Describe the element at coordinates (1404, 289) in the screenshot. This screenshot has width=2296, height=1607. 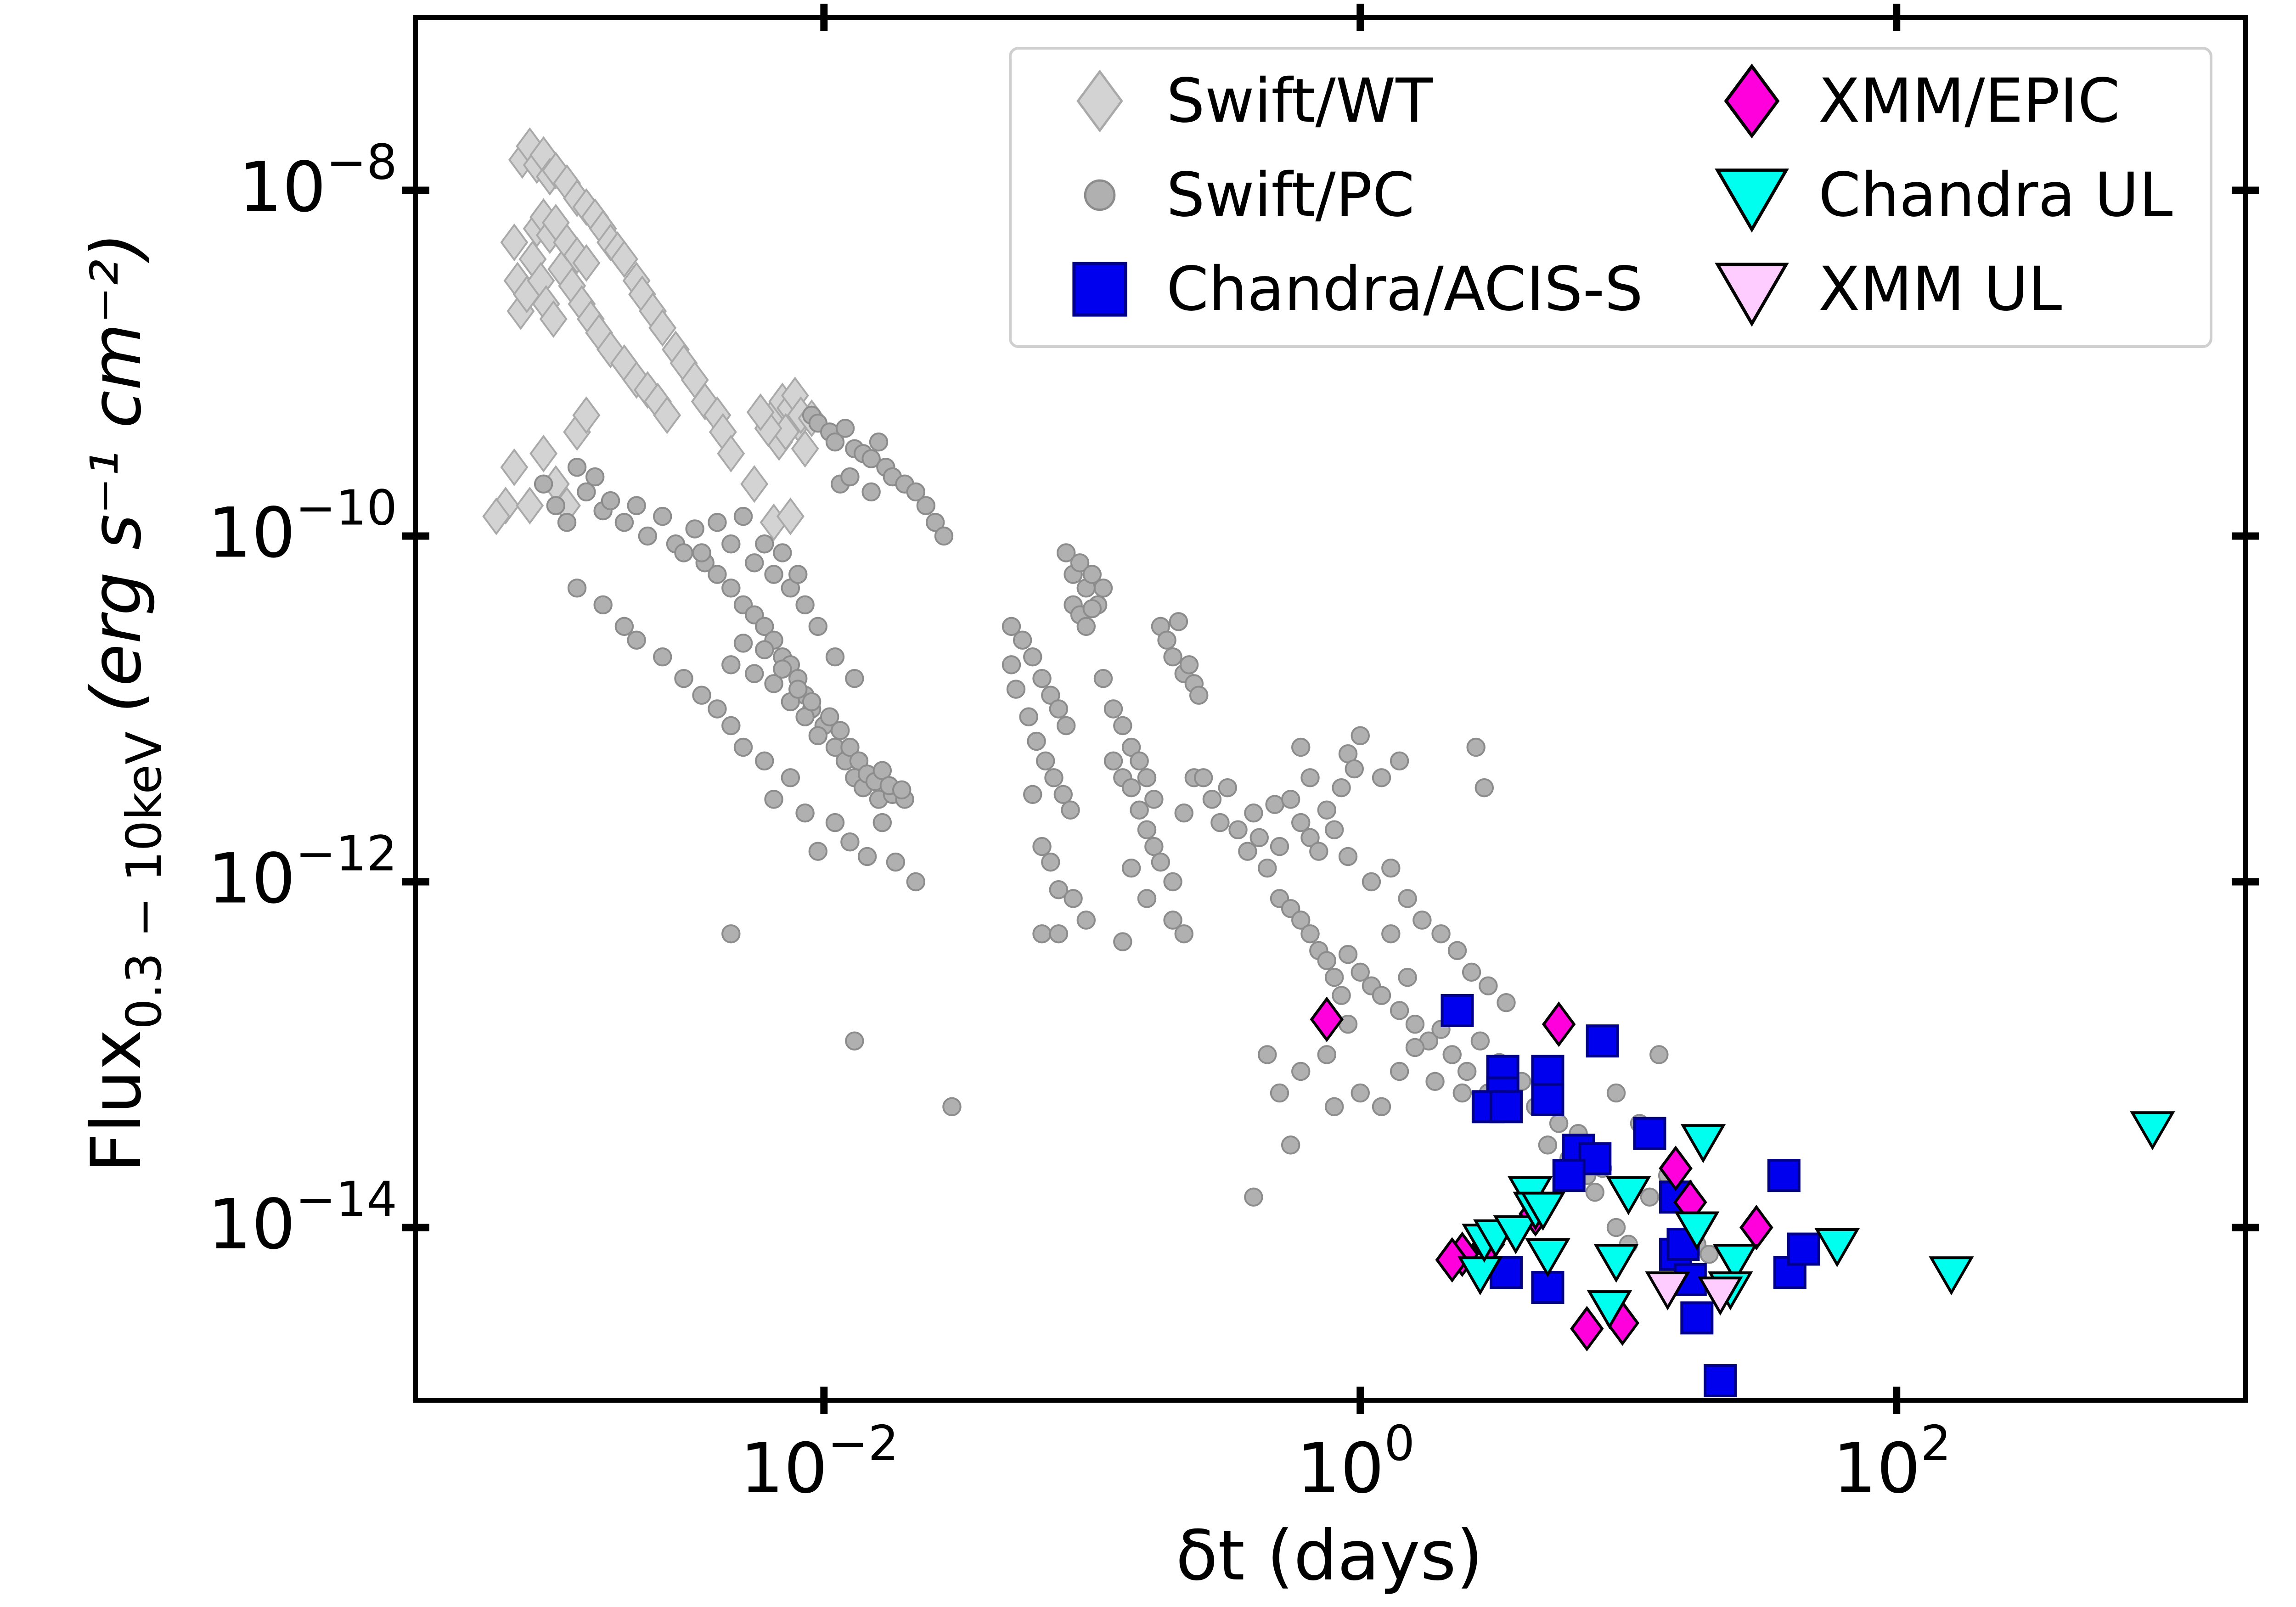
I see `legend-label: Chandra/ACIS-S` at that location.